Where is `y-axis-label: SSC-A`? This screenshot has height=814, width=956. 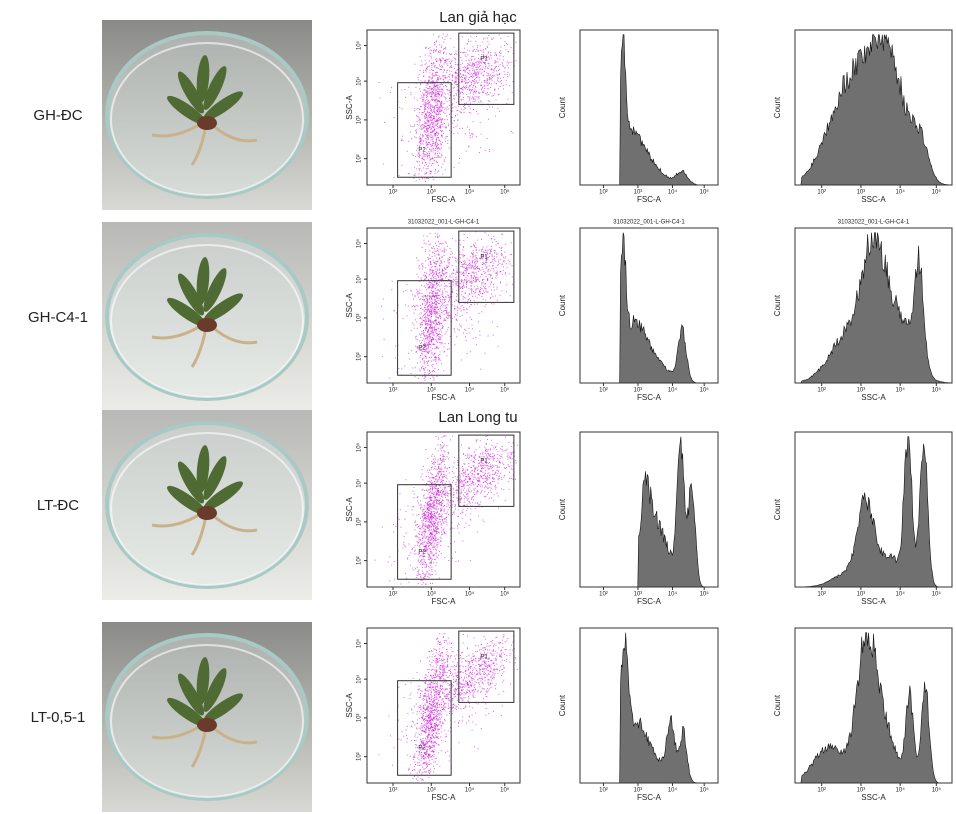
y-axis-label: SSC-A is located at coordinates (349, 107).